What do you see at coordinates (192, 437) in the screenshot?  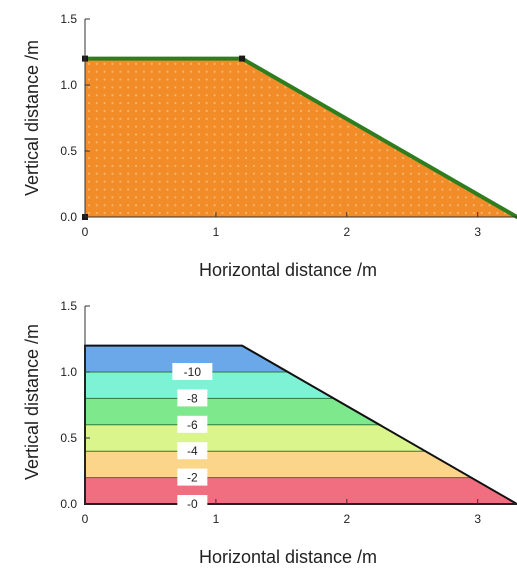 I see `contour-labels: -10 -8 -6 -4 -2 -0` at bounding box center [192, 437].